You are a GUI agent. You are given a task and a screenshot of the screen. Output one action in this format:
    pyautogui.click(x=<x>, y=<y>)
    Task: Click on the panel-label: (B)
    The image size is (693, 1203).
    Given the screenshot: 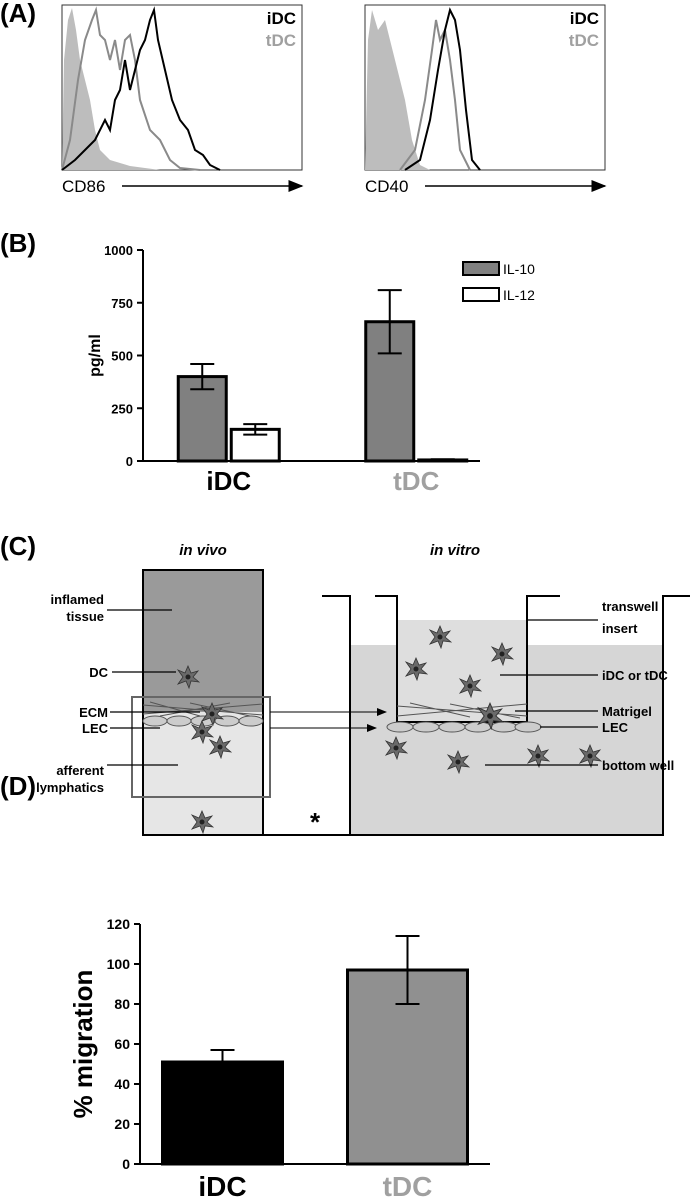 What is the action you would take?
    pyautogui.click(x=18, y=243)
    